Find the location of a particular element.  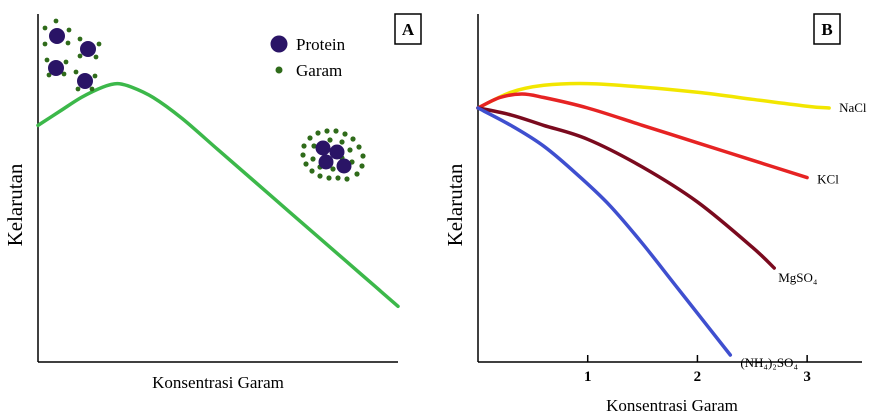

panel-b-series-labels: NaCl KCl MgSO₄ (NH₄)₂SO₄ is located at coordinates (803, 235).